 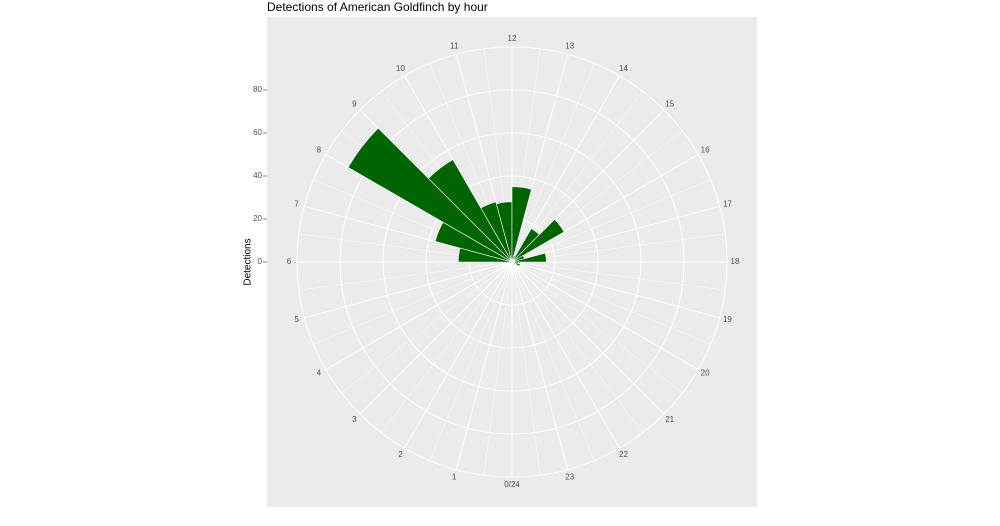 I want to click on y-tick-label: 60, so click(x=257, y=132).